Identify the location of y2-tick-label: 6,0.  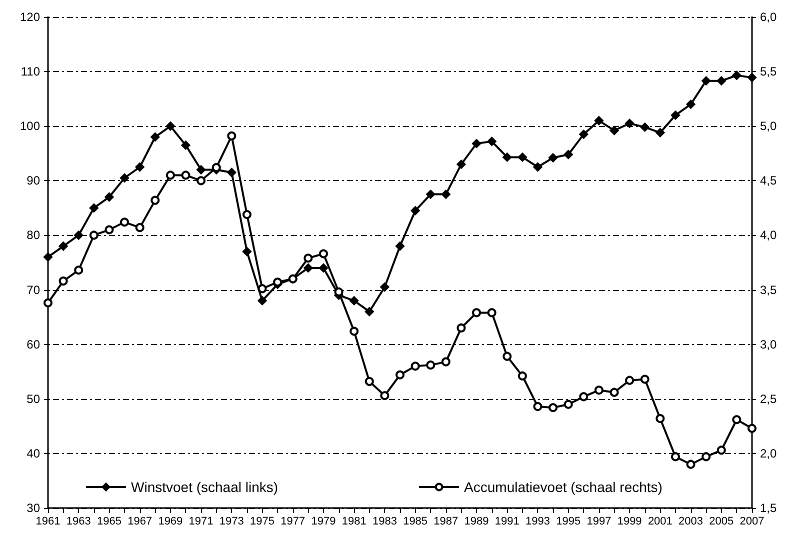
(769, 17).